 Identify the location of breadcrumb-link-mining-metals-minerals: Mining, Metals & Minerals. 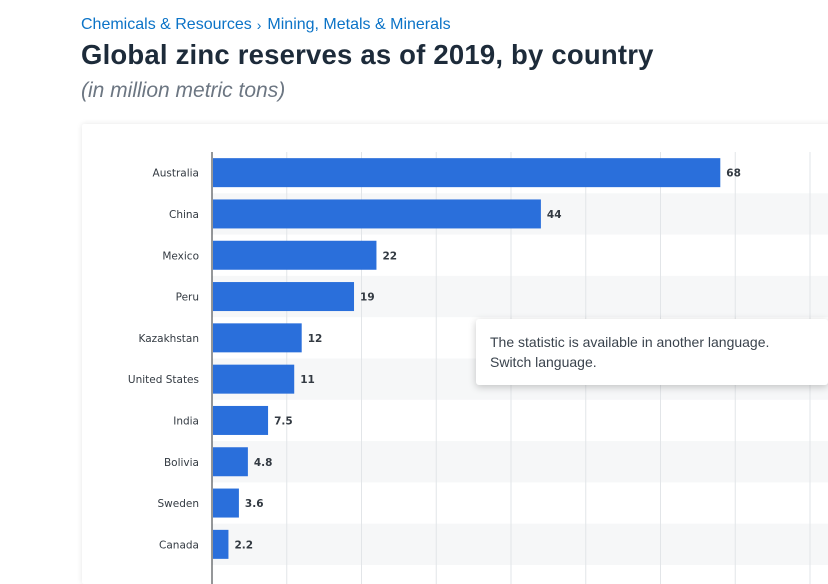
(359, 24).